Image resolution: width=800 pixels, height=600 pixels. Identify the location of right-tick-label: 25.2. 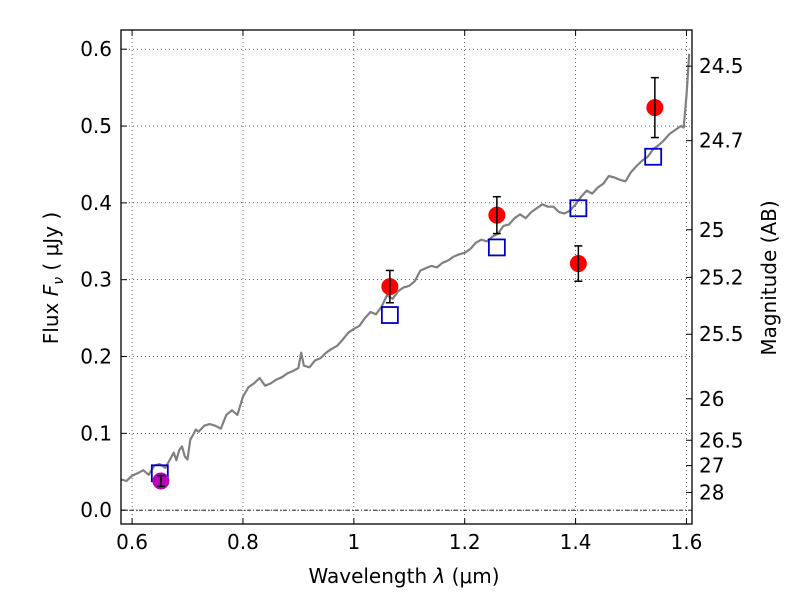
(721, 277).